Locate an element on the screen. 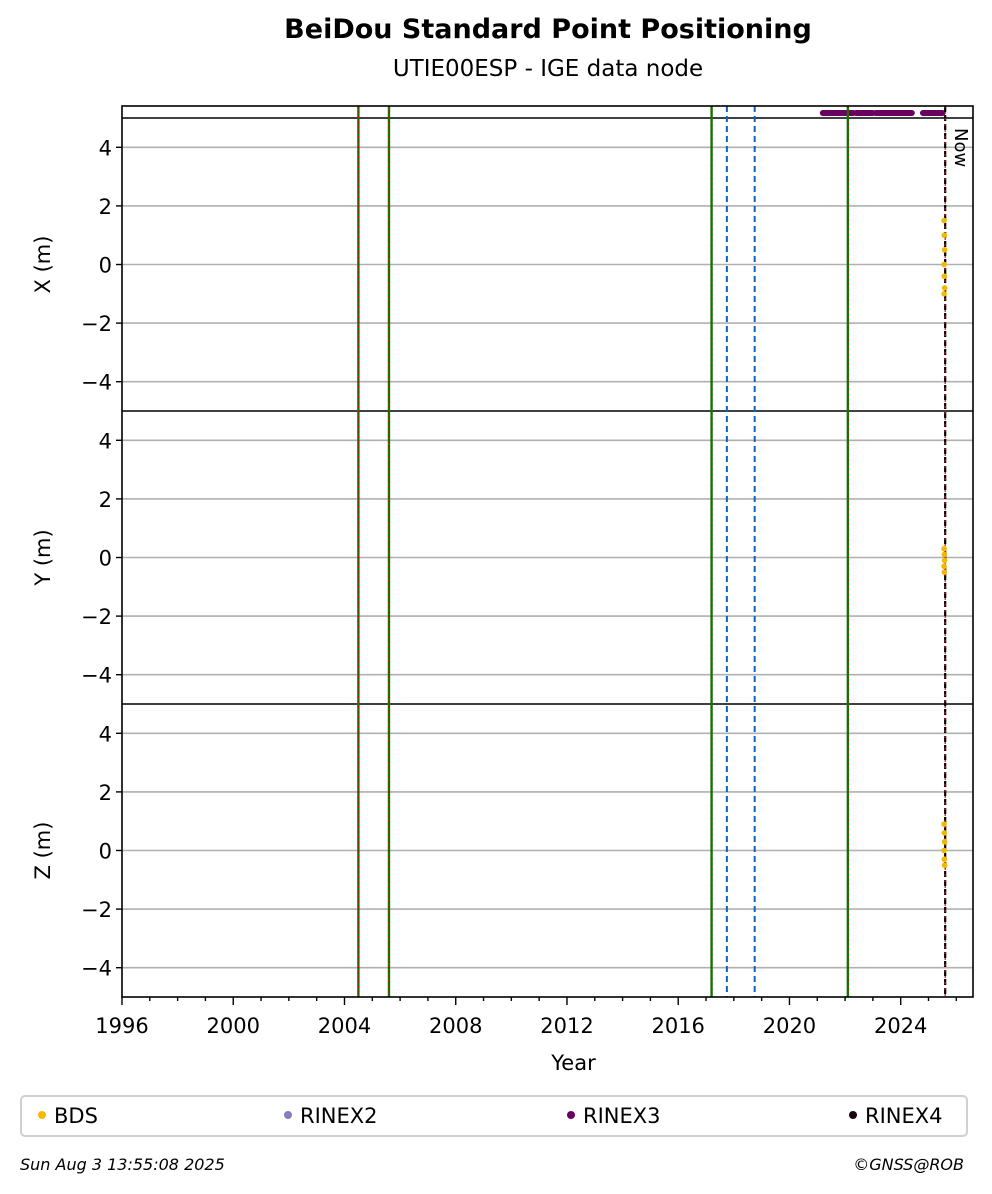  footer-copyright: ©GNSS@ROB is located at coordinates (908, 1164).